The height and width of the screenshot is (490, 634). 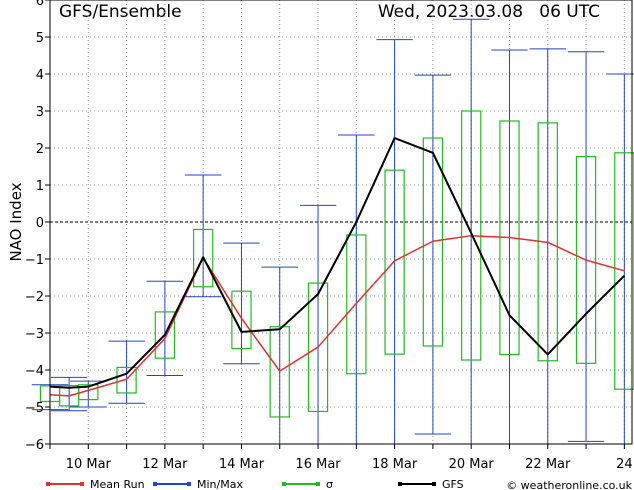 I want to click on y-tick-label: −1, so click(x=34, y=260).